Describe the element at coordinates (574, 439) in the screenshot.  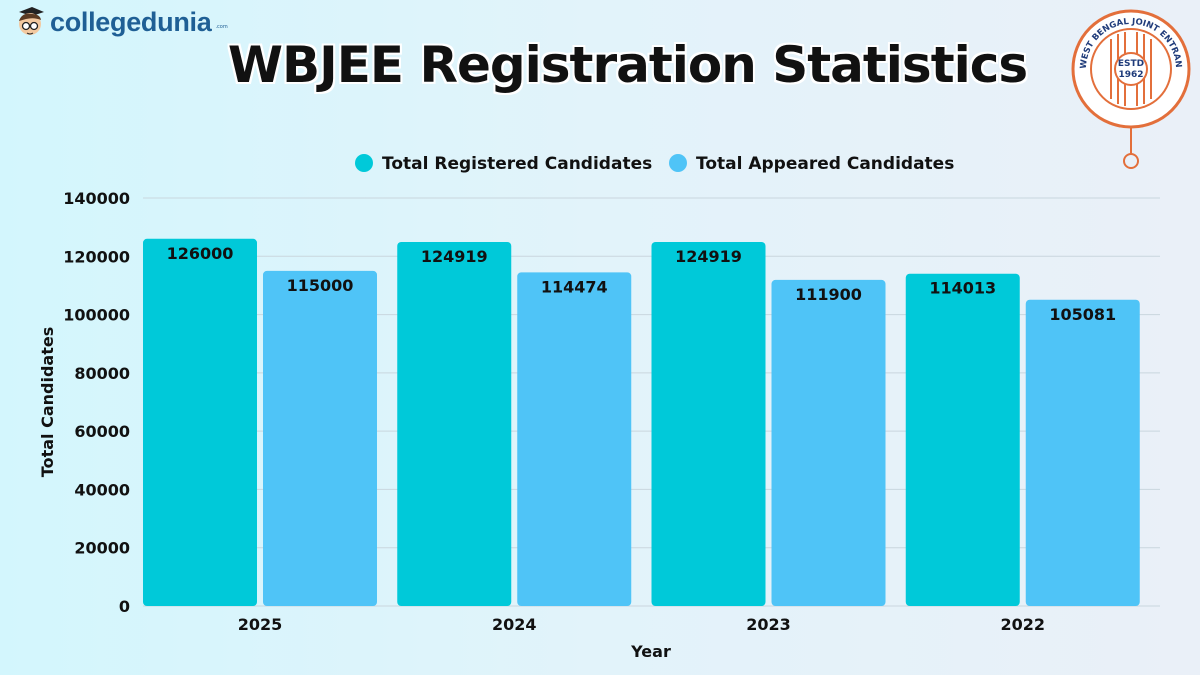
I see `bar-appeared-2024` at that location.